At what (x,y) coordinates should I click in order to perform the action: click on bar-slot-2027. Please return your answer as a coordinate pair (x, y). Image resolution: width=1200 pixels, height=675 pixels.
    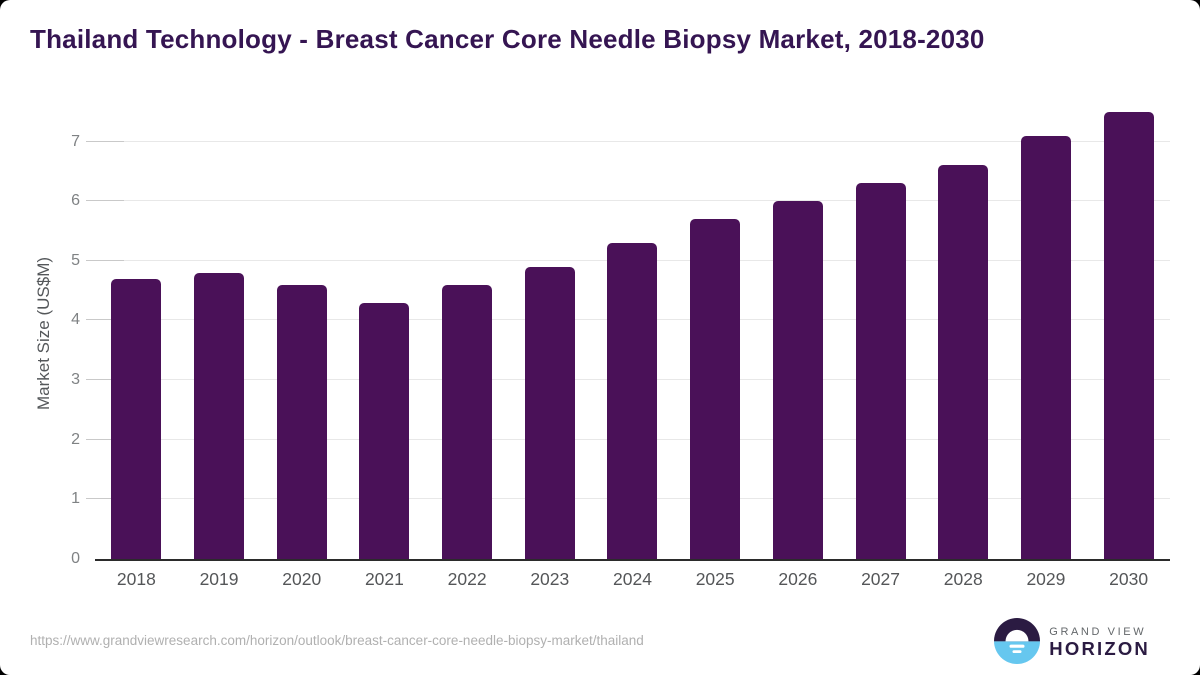
    Looking at the image, I should click on (880, 333).